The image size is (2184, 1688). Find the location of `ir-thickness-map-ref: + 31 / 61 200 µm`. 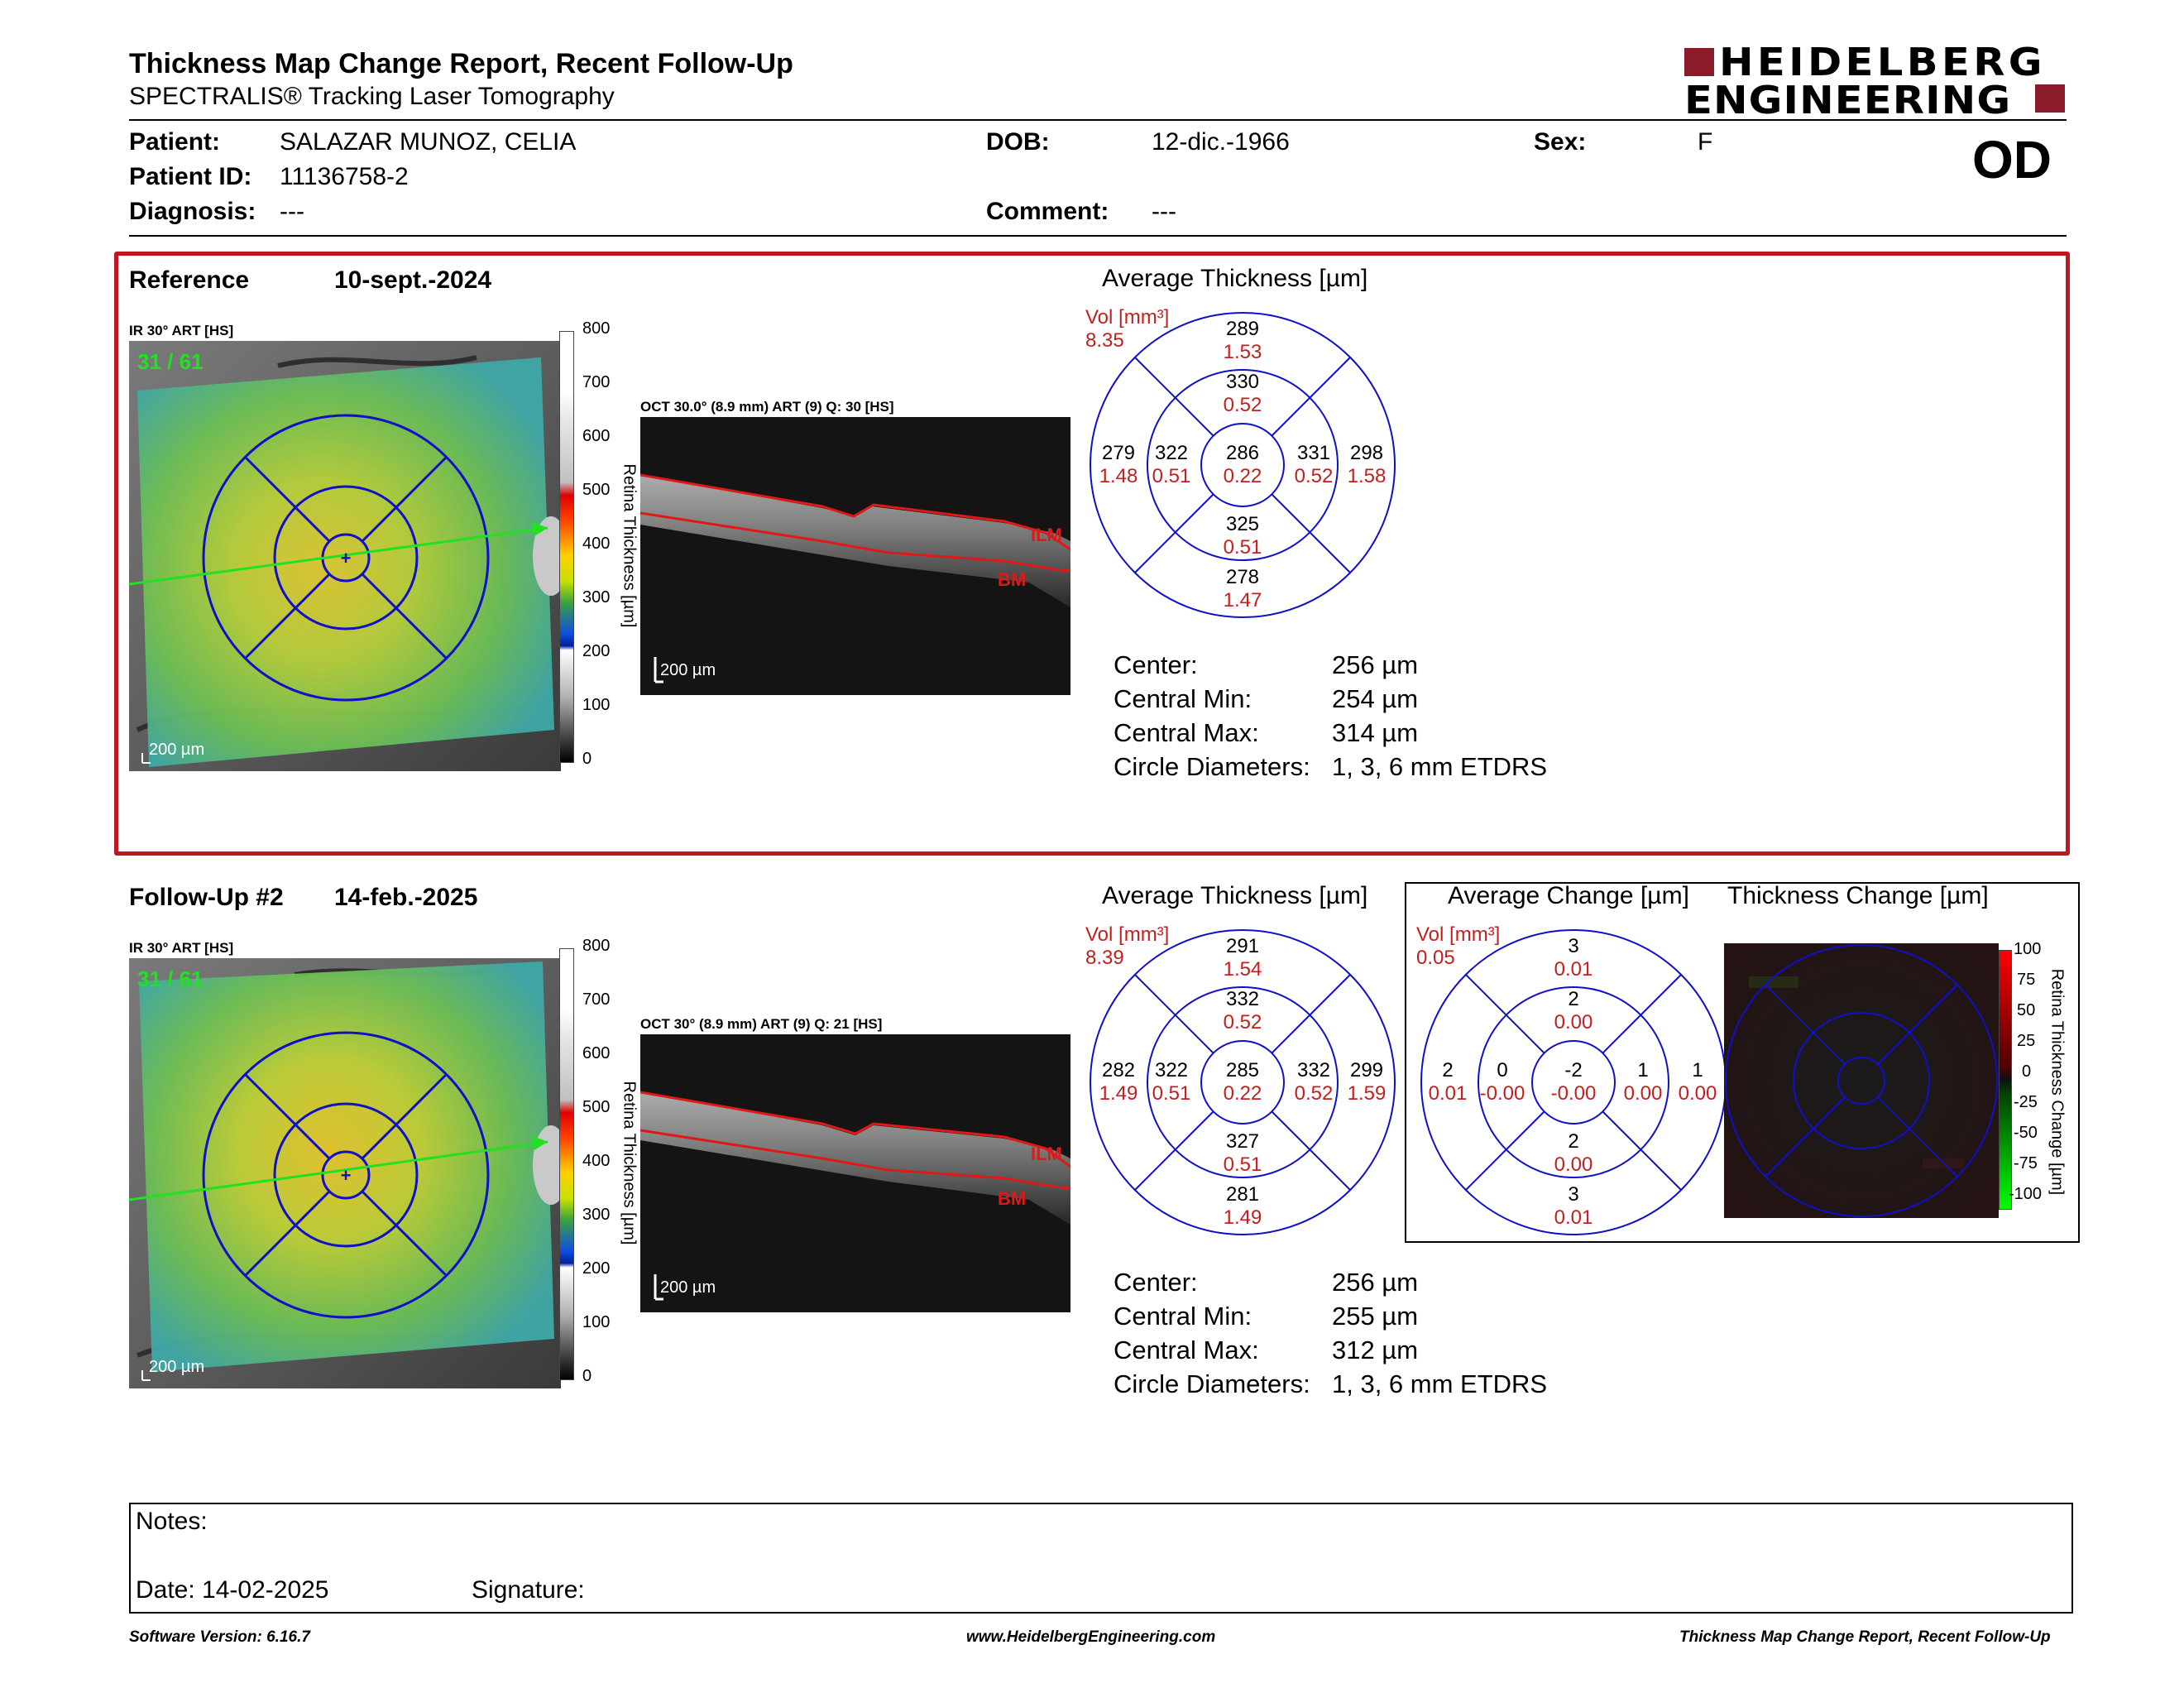

ir-thickness-map-ref: + 31 / 61 200 µm is located at coordinates (345, 556).